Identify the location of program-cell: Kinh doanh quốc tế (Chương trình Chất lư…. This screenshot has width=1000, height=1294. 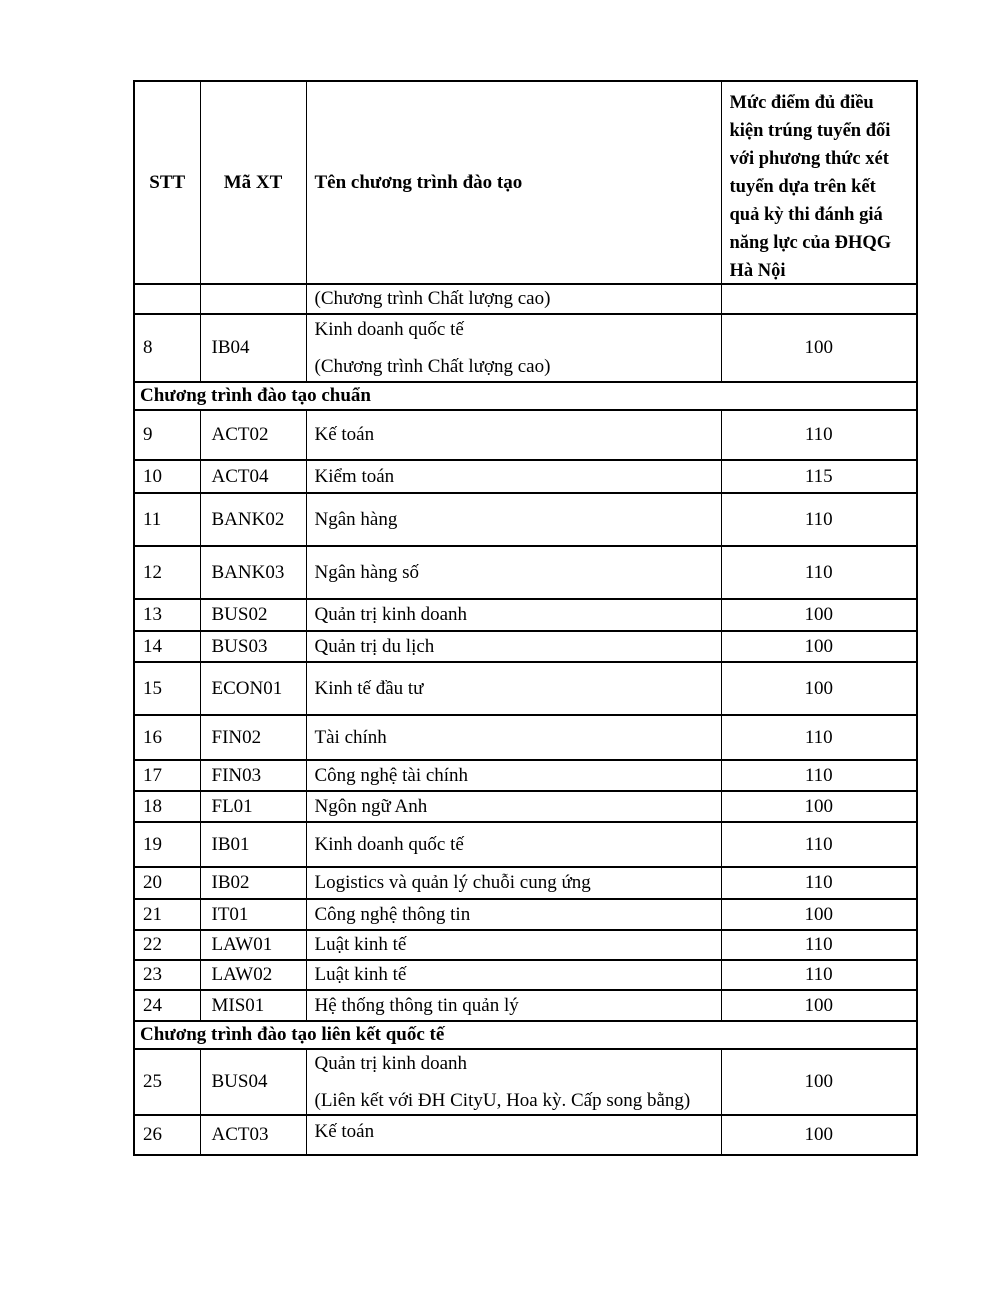
(513, 348).